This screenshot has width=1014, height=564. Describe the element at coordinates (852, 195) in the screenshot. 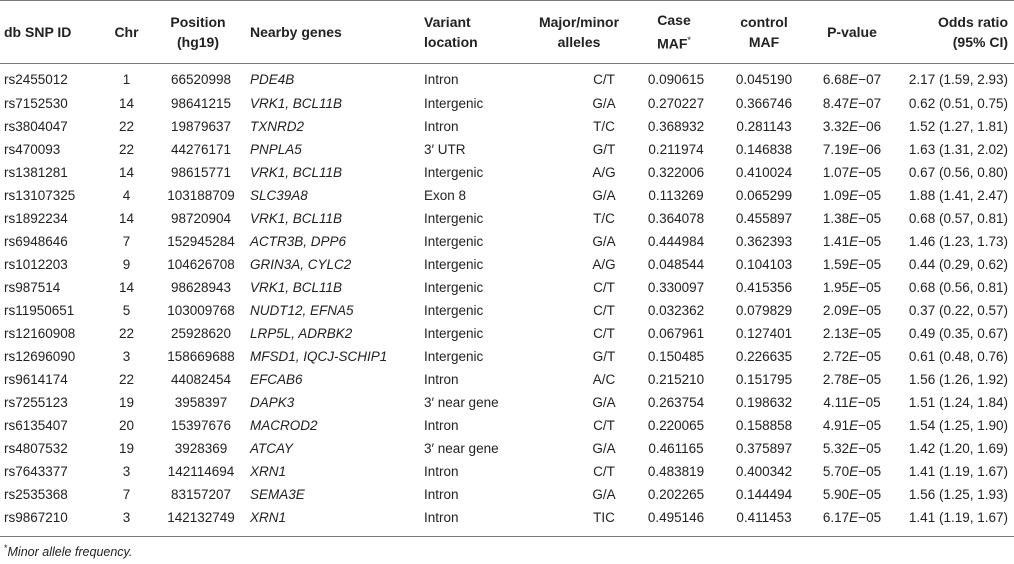

I see `cell-pvalue: 1.09E−05` at that location.